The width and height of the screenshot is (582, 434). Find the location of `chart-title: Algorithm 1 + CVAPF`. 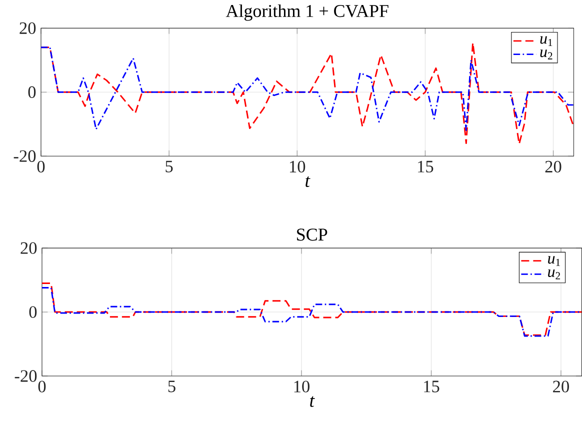

chart-title: Algorithm 1 + CVAPF is located at coordinates (307, 12).